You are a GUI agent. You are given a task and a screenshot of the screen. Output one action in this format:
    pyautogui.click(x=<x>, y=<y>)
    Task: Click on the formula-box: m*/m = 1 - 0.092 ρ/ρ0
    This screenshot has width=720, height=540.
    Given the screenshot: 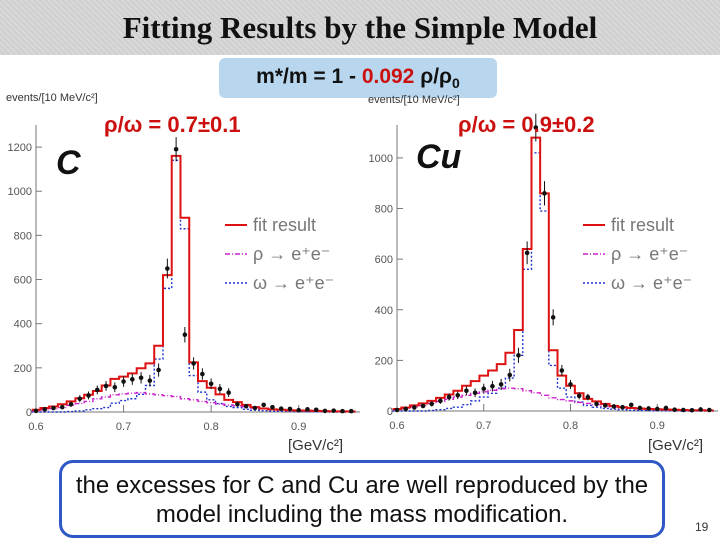 What is the action you would take?
    pyautogui.click(x=358, y=78)
    